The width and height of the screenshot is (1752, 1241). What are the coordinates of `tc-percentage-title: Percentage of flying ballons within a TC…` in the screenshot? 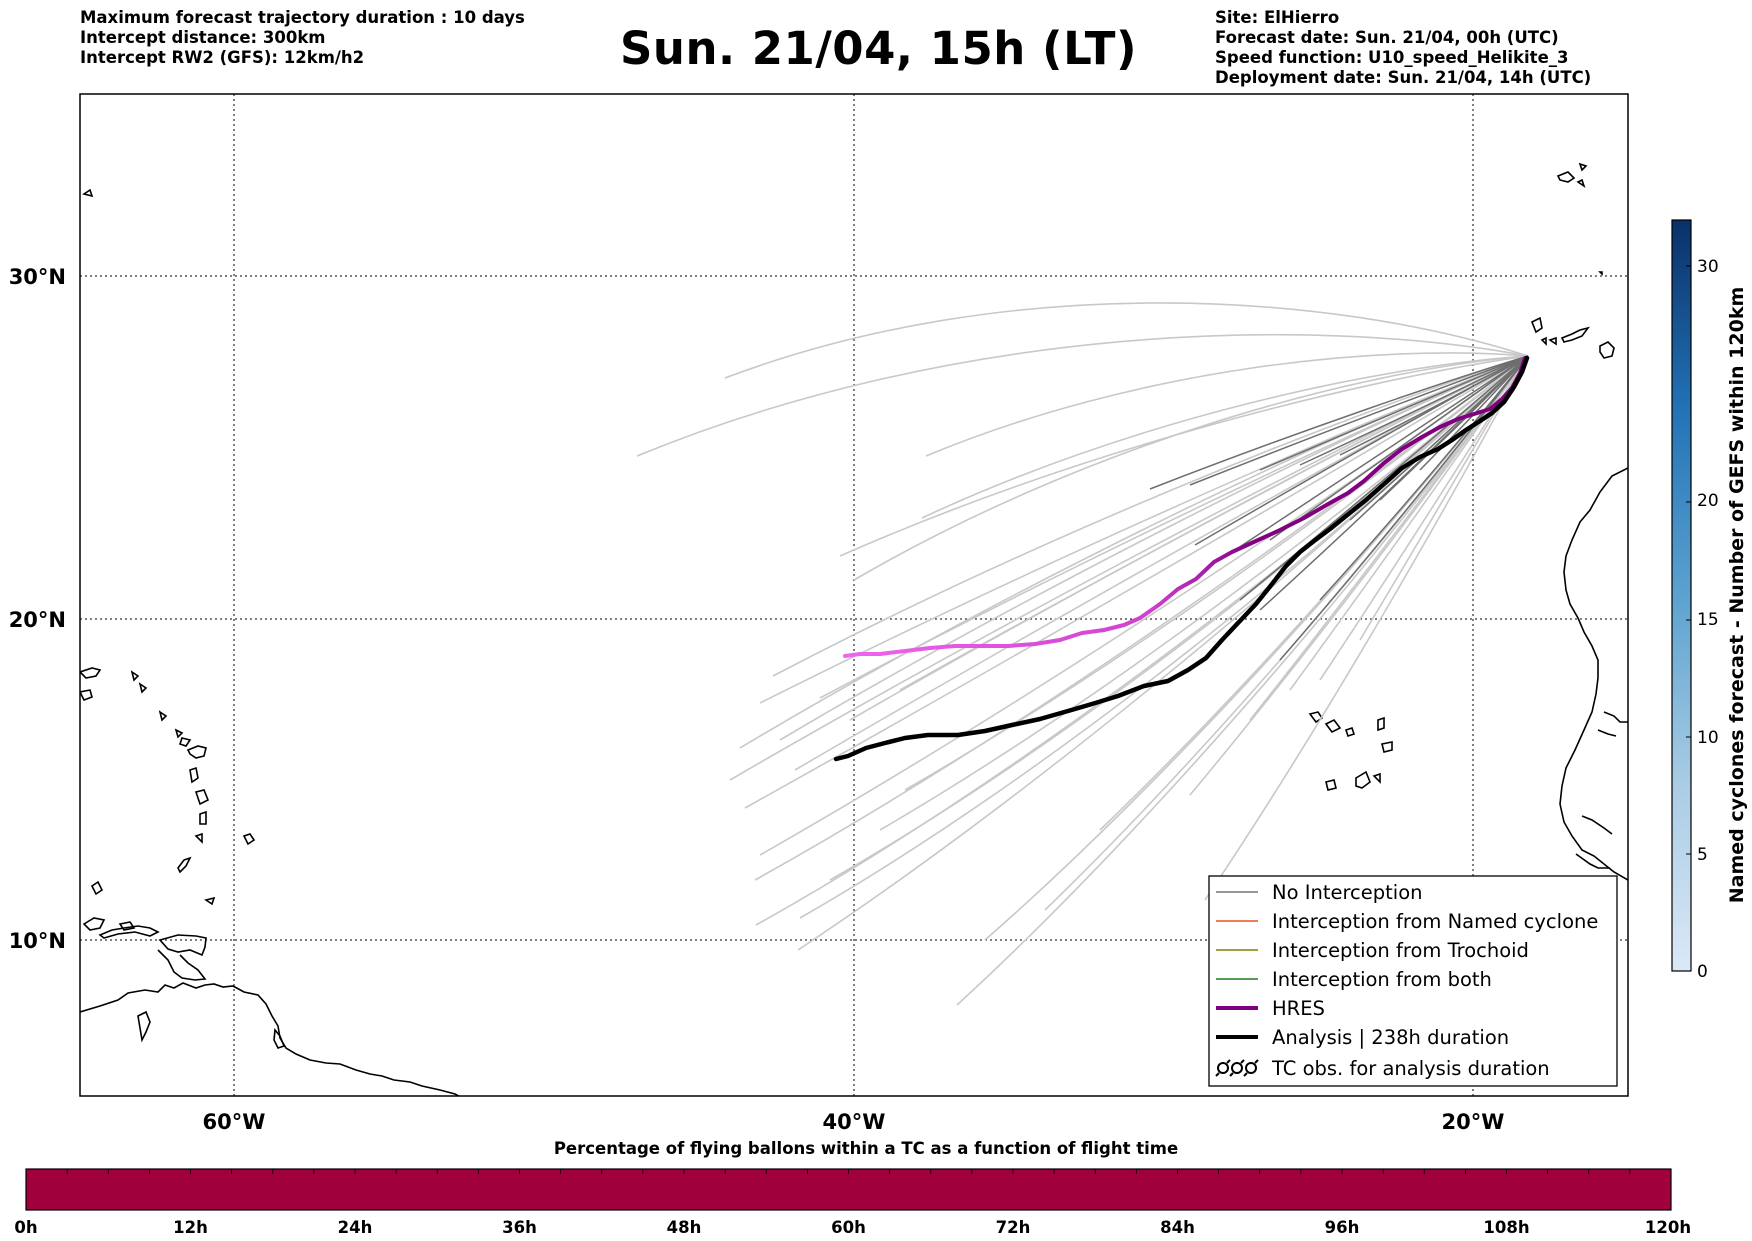 It's located at (866, 1148).